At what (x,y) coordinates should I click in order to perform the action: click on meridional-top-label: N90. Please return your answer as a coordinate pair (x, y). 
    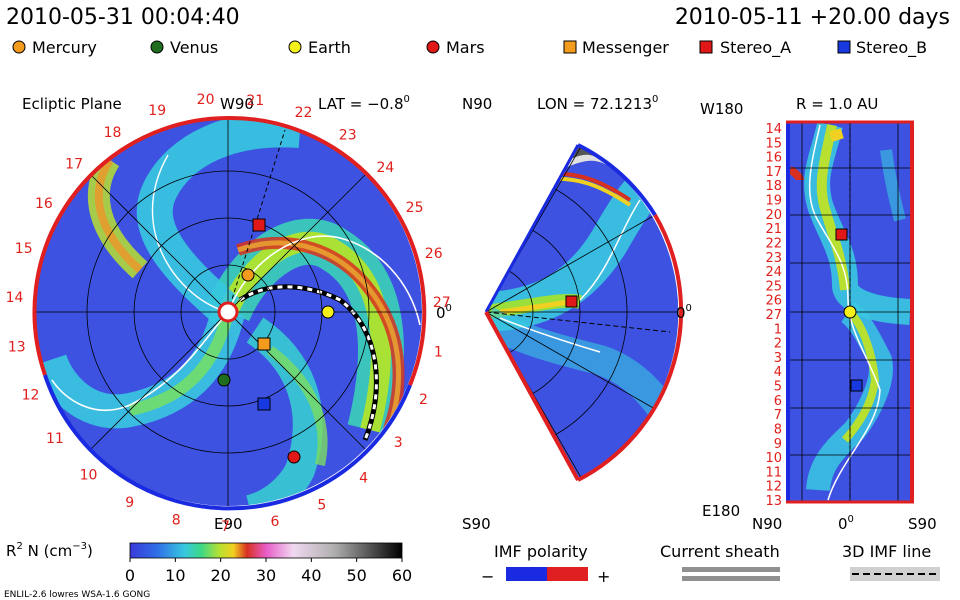
    Looking at the image, I should click on (477, 104).